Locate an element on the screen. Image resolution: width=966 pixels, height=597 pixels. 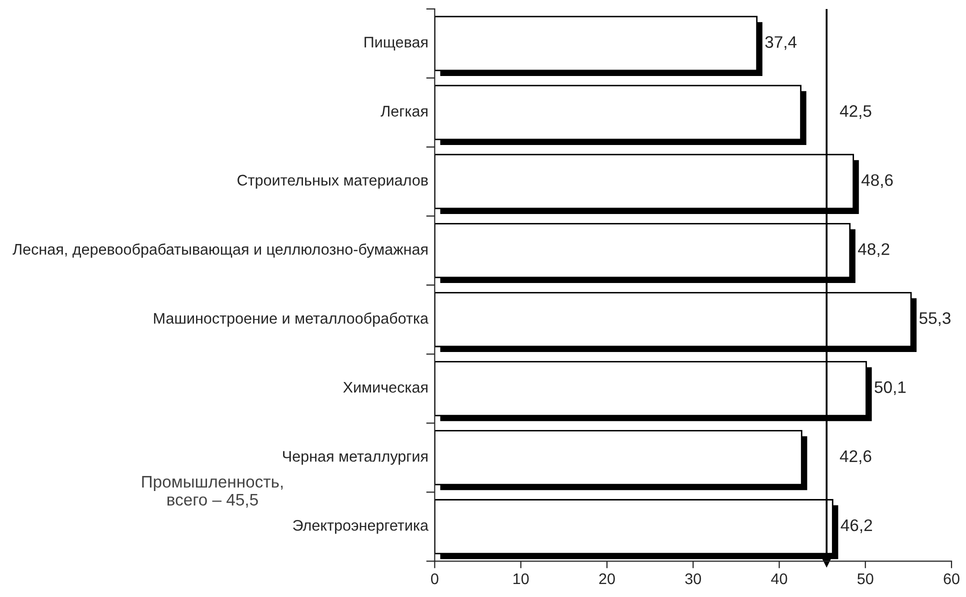
text: Промышленность, всего – 45,5 is located at coordinates (212, 492).